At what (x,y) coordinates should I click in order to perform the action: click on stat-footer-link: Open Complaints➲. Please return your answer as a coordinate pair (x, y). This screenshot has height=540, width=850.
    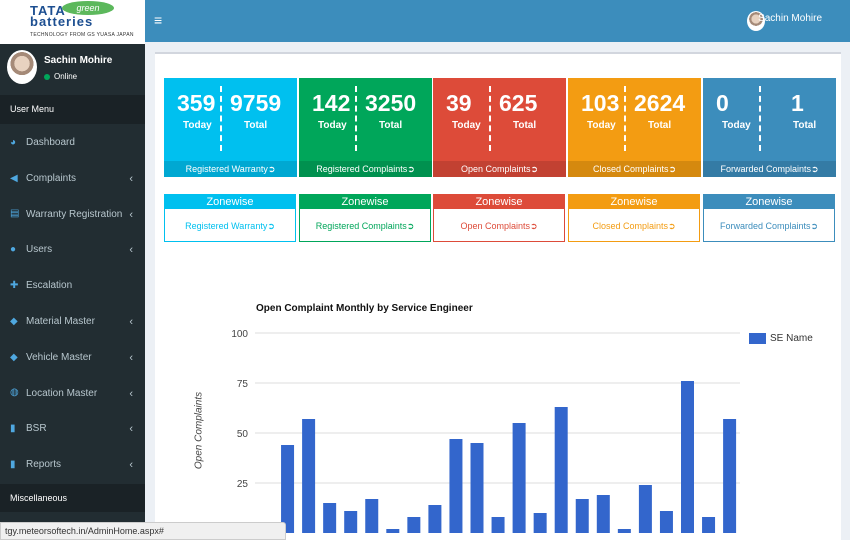
    Looking at the image, I should click on (499, 169).